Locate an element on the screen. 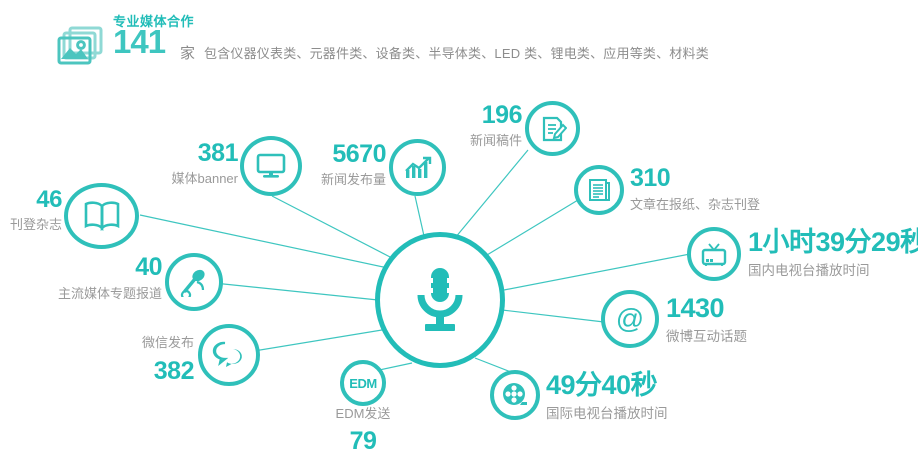 The width and height of the screenshot is (918, 473). document-pen-icon is located at coordinates (553, 129).